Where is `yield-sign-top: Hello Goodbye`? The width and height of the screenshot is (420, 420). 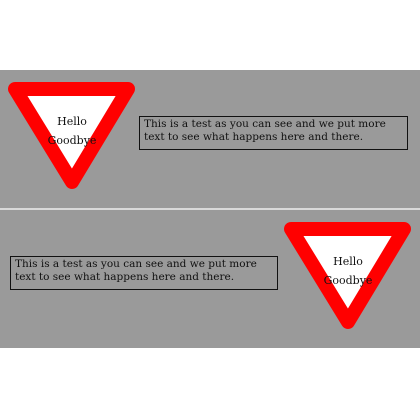
yield-sign-top: Hello Goodbye is located at coordinates (72, 138).